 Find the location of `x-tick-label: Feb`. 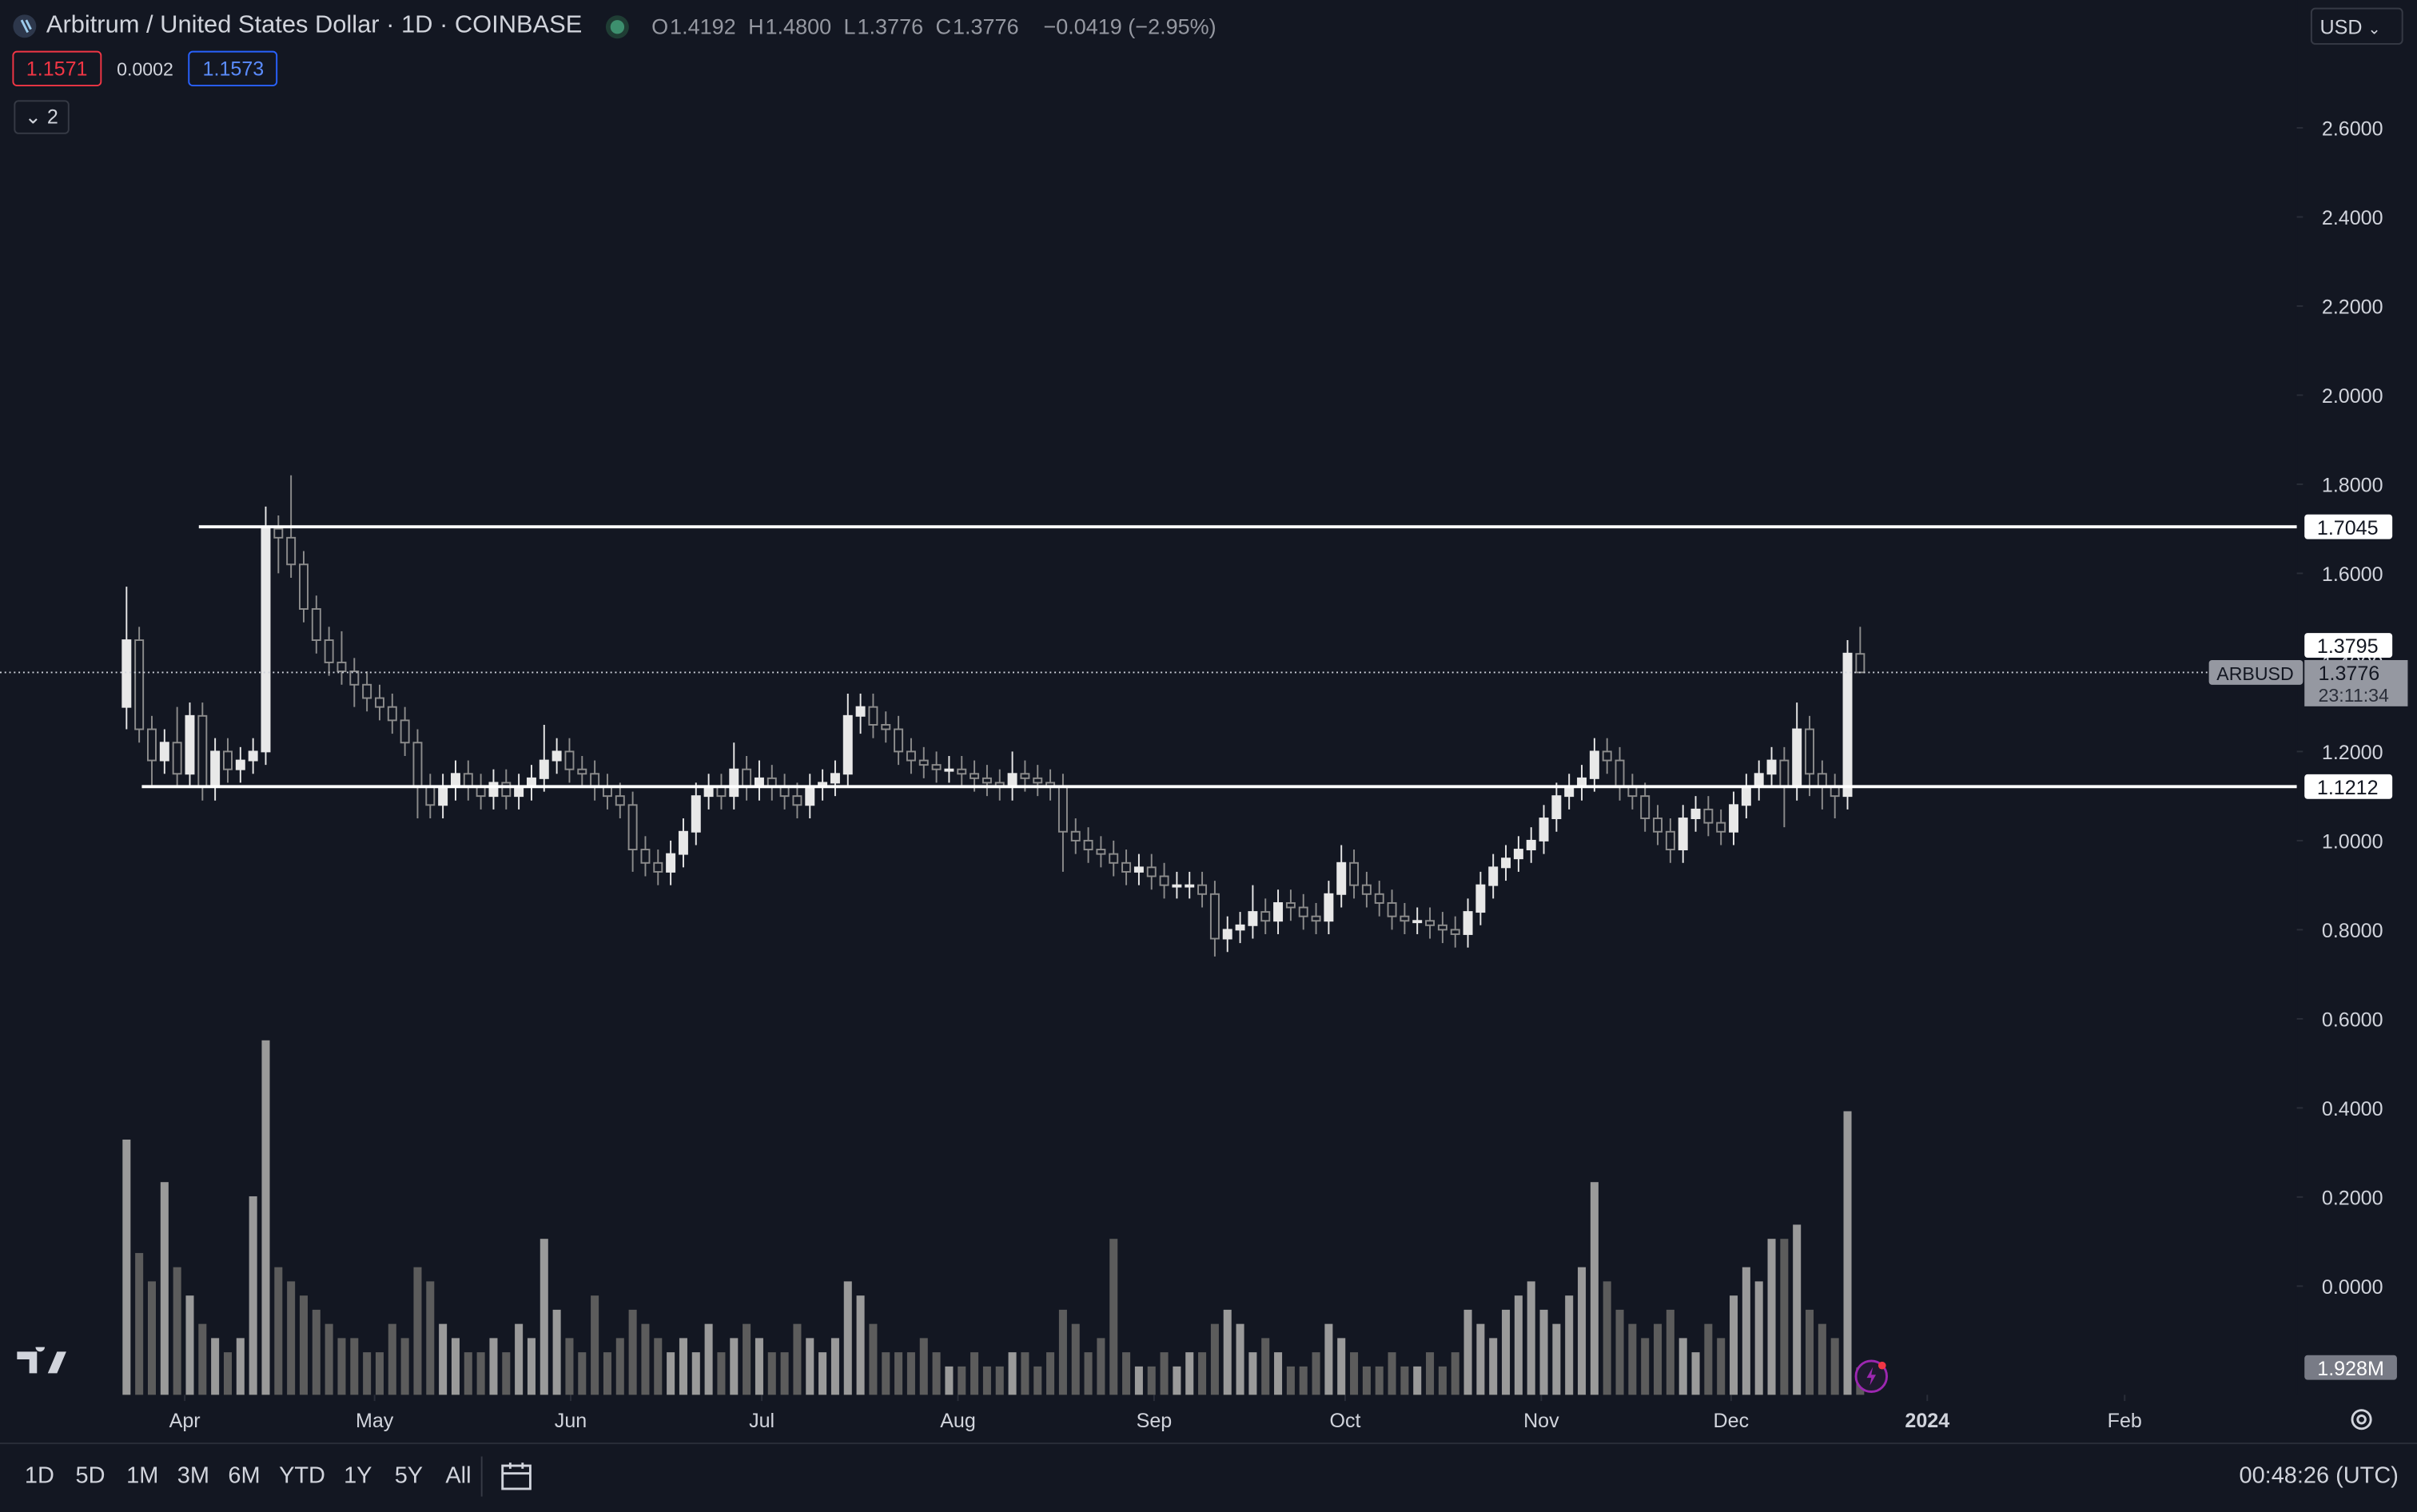

x-tick-label: Feb is located at coordinates (2125, 1421).